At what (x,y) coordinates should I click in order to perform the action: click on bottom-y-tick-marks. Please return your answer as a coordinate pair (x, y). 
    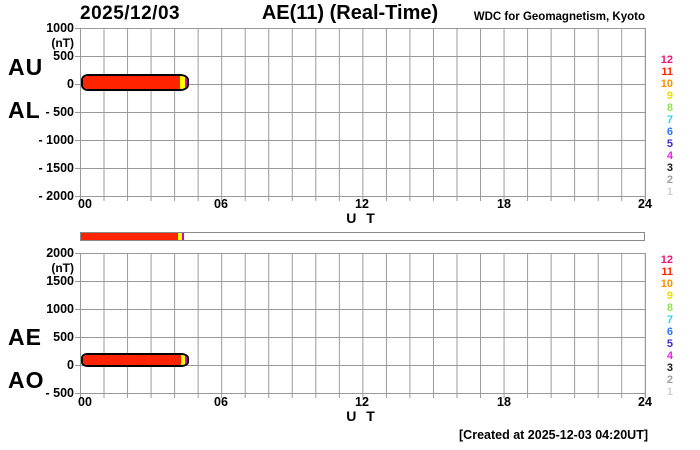
    Looking at the image, I should click on (77, 323).